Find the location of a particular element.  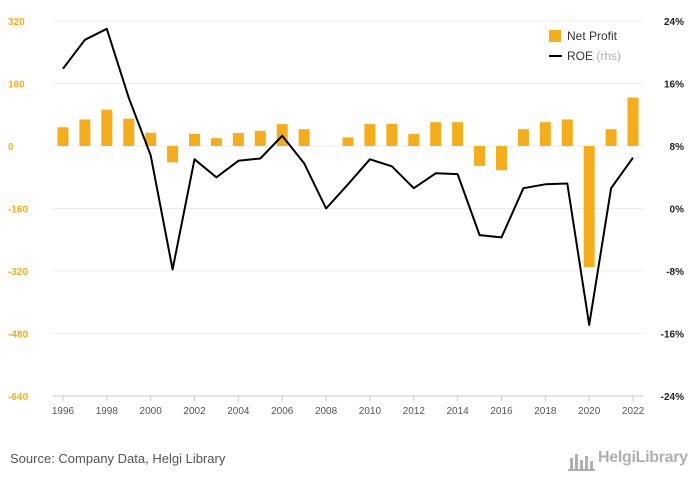

library-icon is located at coordinates (581, 462).